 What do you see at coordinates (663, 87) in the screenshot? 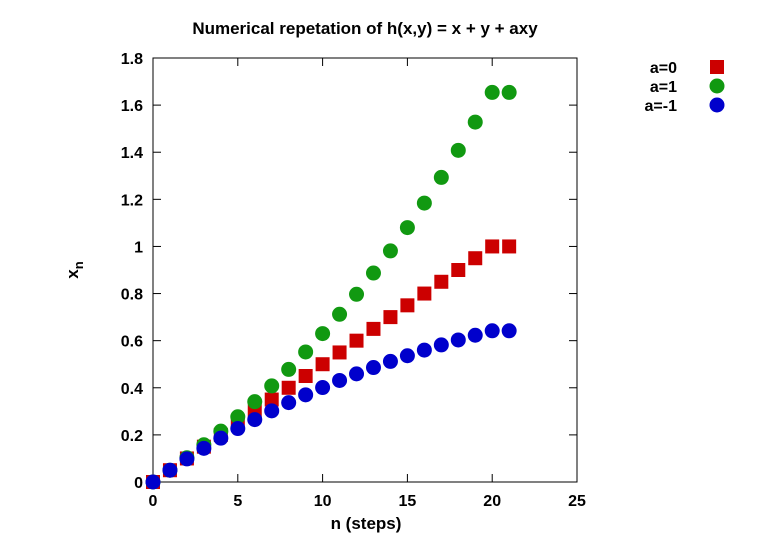
I see `legend-label: a=1` at bounding box center [663, 87].